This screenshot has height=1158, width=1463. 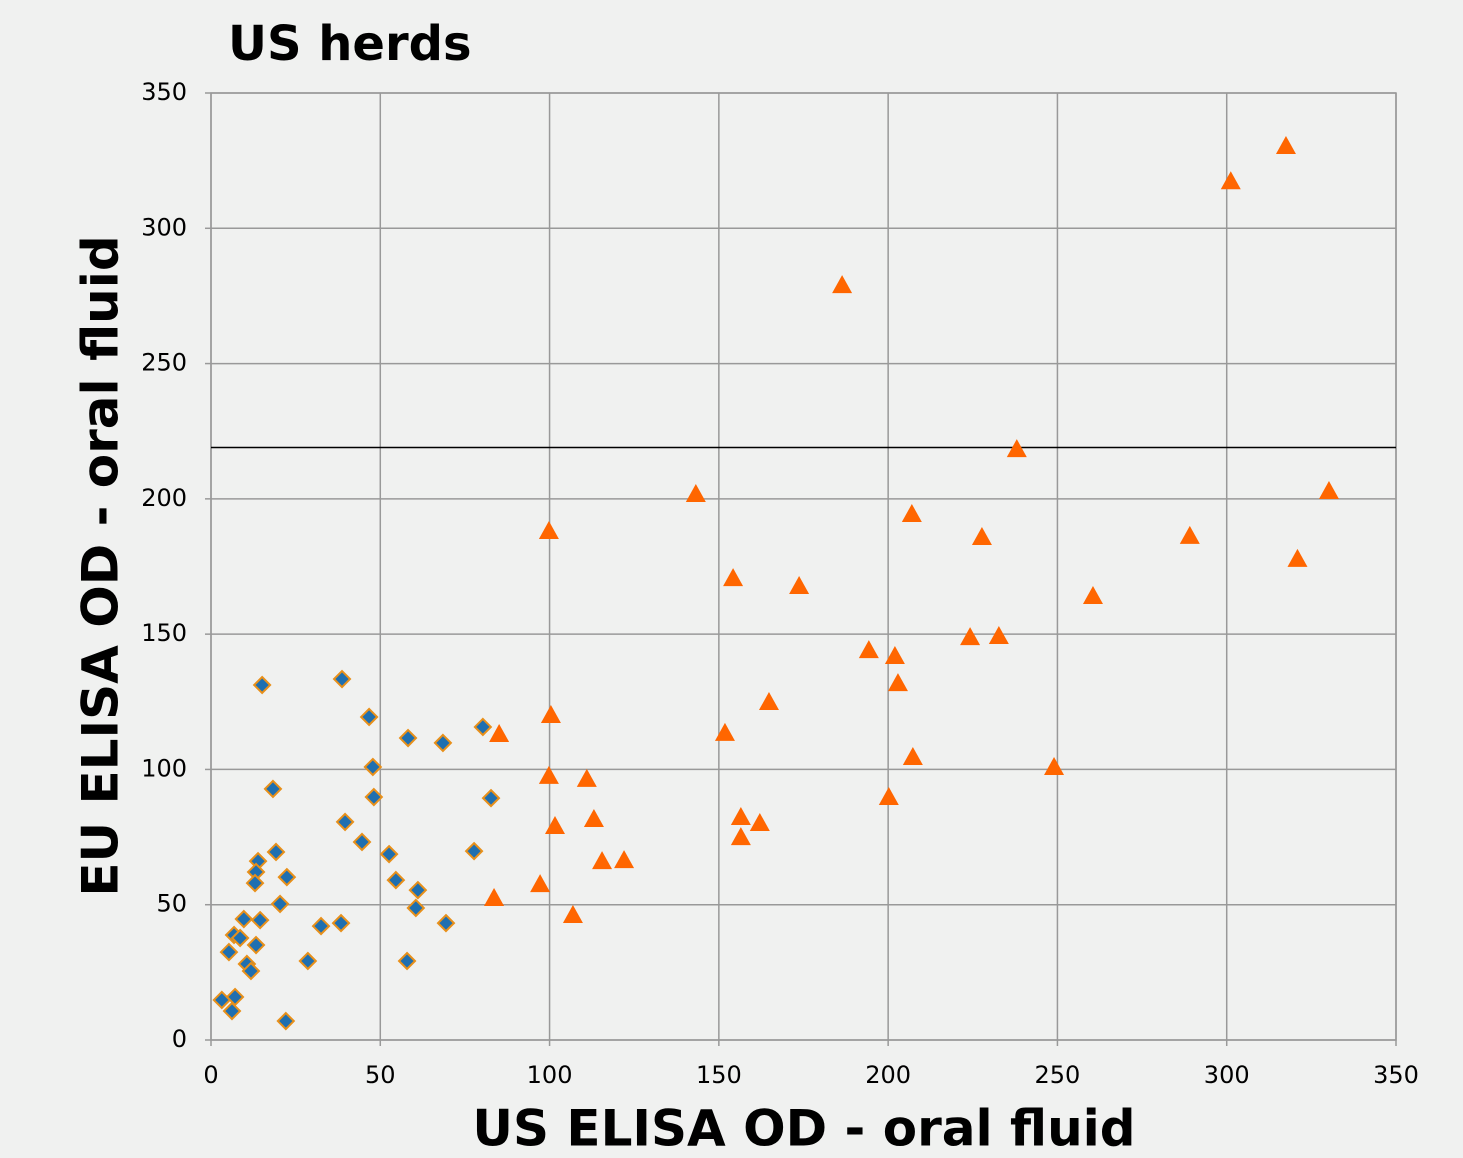 What do you see at coordinates (164, 92) in the screenshot?
I see `y-tick-label: 350` at bounding box center [164, 92].